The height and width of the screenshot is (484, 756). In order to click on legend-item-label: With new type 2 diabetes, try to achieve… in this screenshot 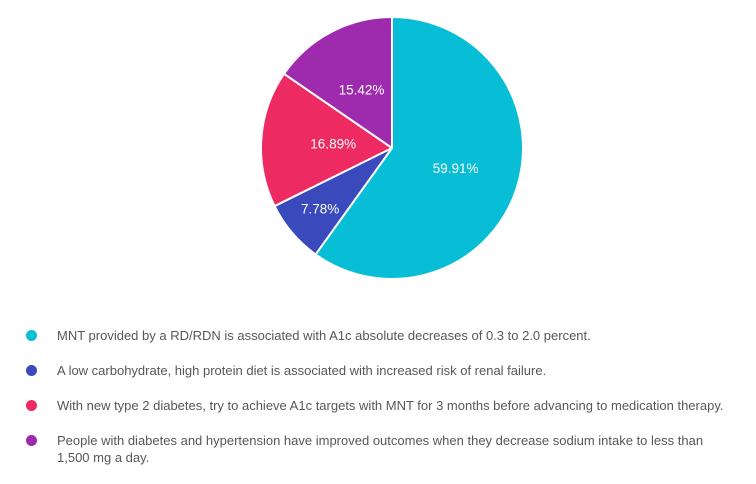, I will do `click(390, 405)`.